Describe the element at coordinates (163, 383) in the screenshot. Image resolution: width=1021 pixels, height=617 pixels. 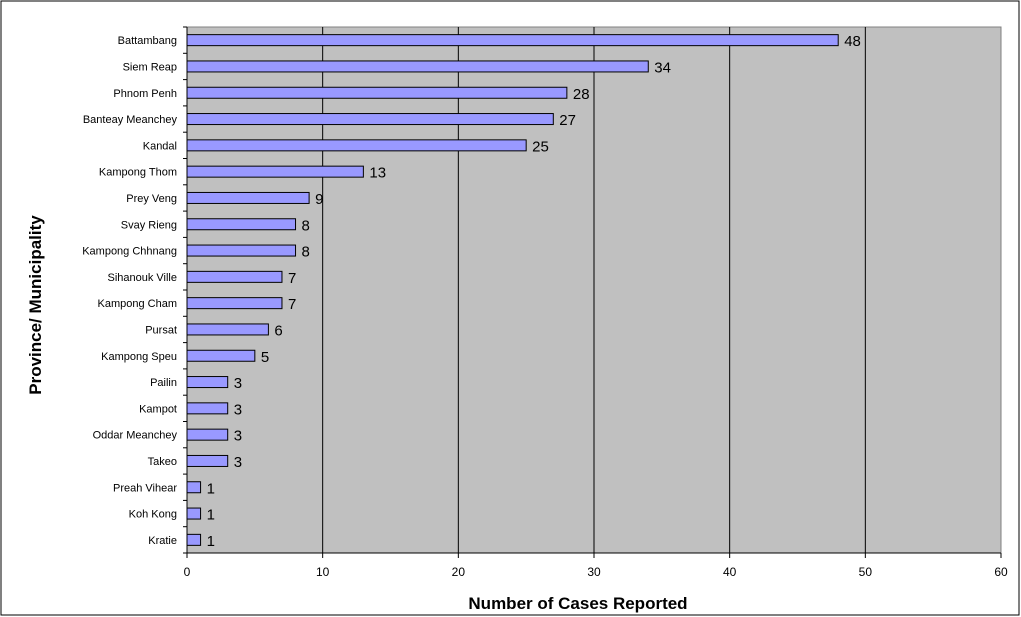
I see `category-label: Pailin` at that location.